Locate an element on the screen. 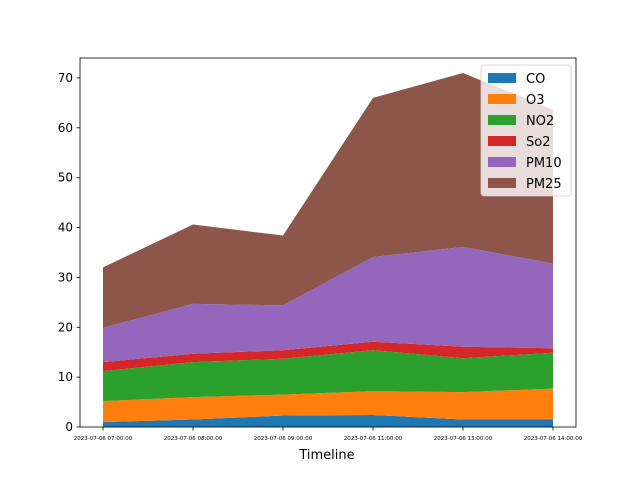 This screenshot has width=640, height=484. area-co is located at coordinates (328, 421).